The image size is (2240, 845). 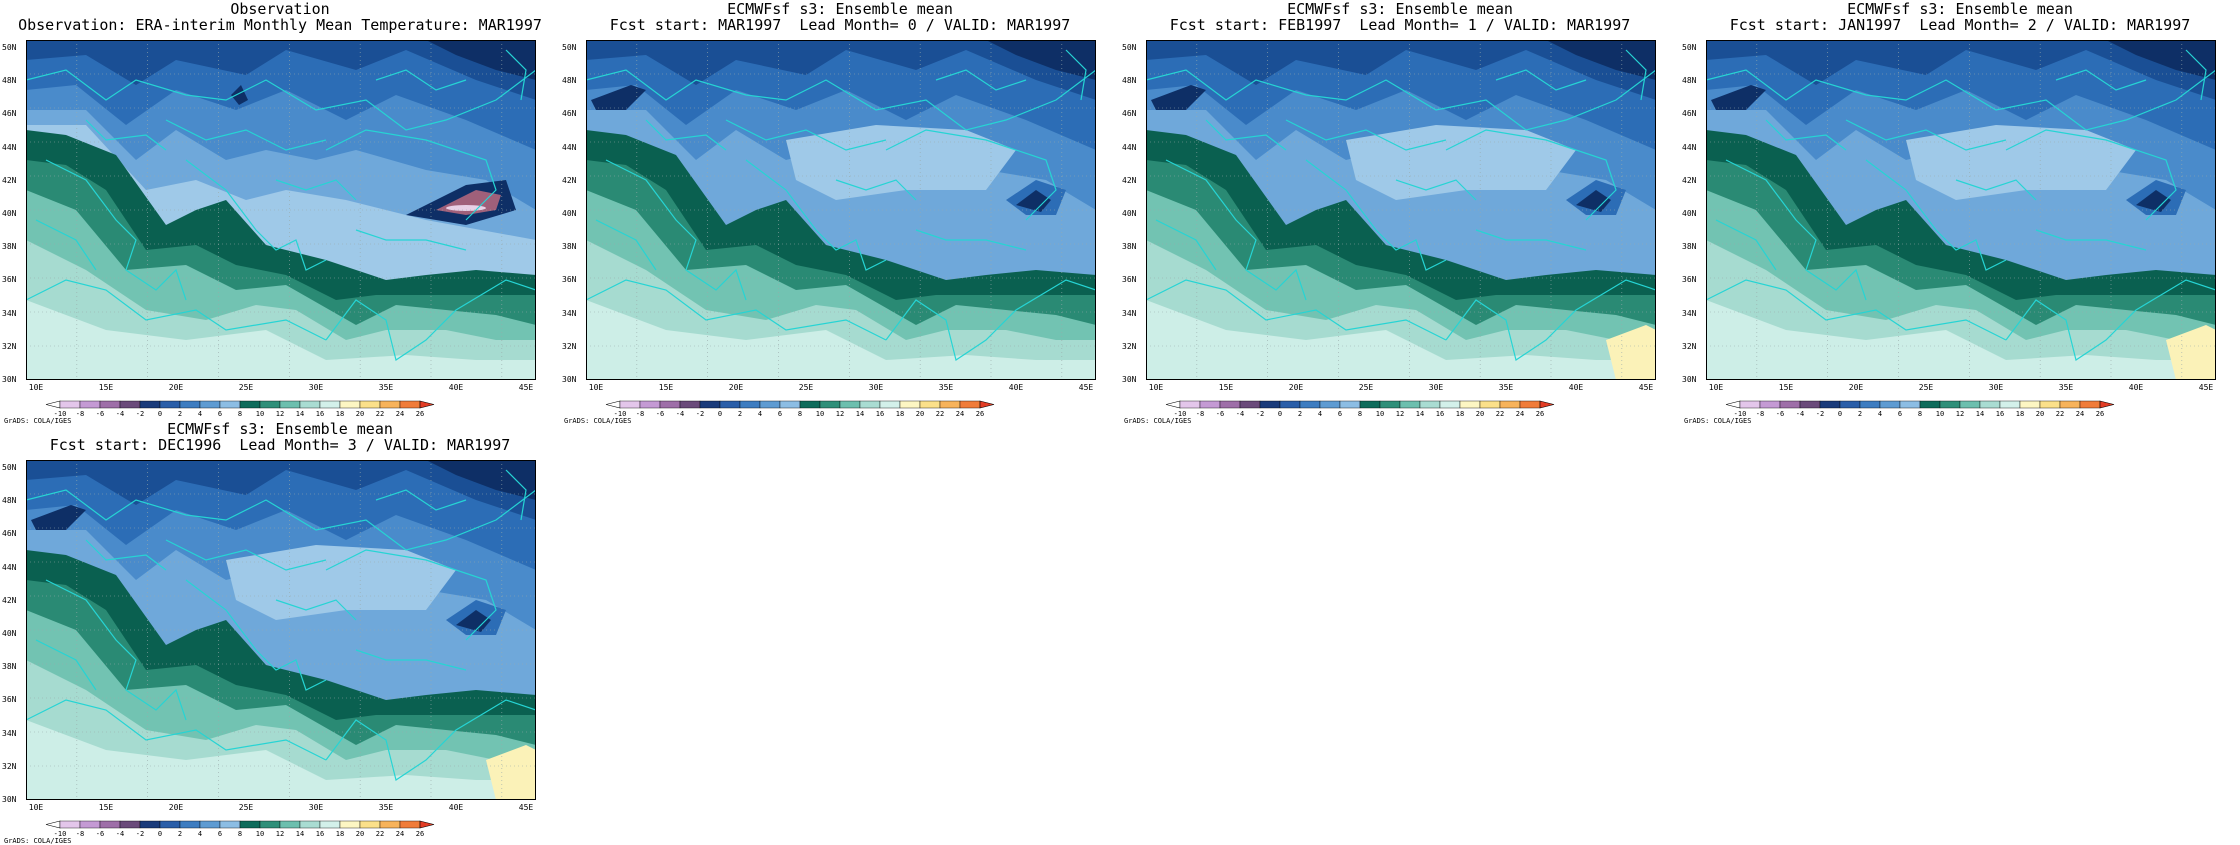 What do you see at coordinates (1129, 280) in the screenshot?
I see `y-tick-label: 36N` at bounding box center [1129, 280].